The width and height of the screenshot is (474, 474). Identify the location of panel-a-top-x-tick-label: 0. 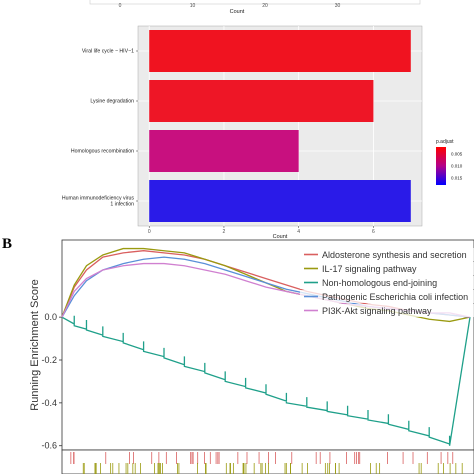
(120, 6).